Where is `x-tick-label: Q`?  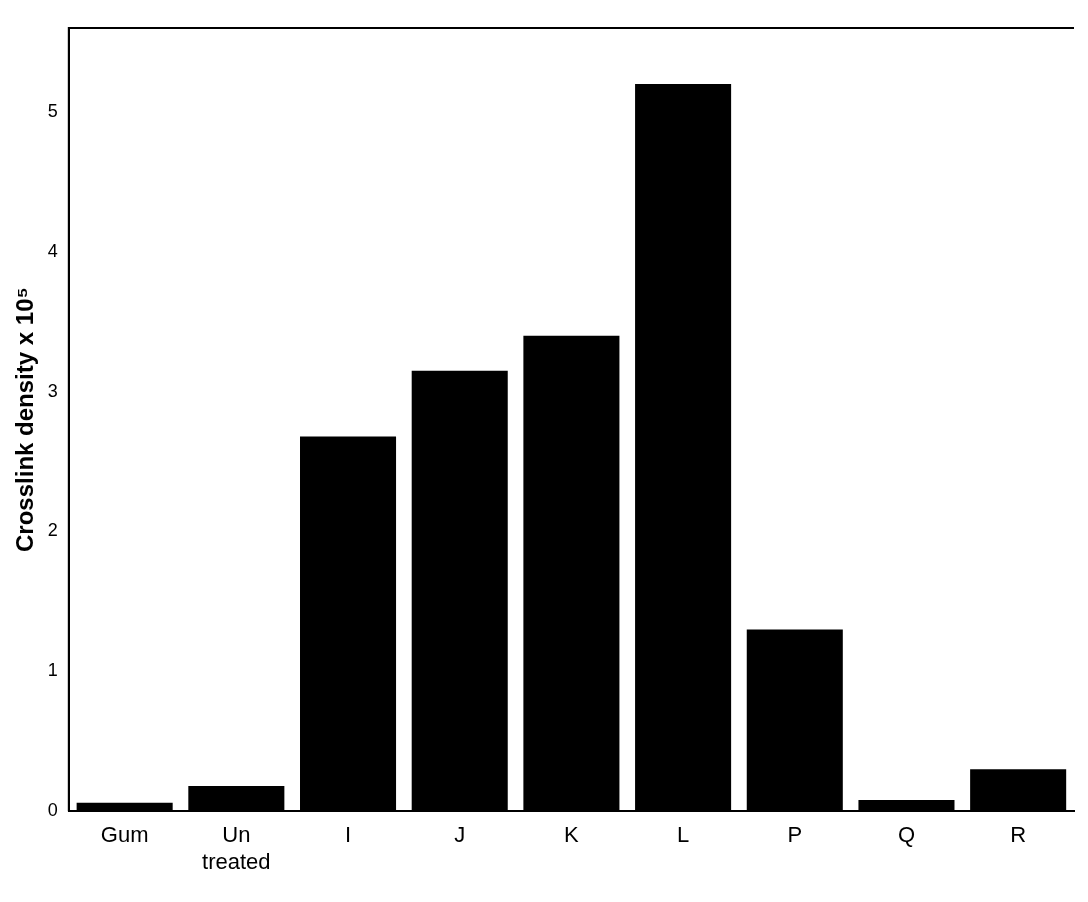 x-tick-label: Q is located at coordinates (906, 835).